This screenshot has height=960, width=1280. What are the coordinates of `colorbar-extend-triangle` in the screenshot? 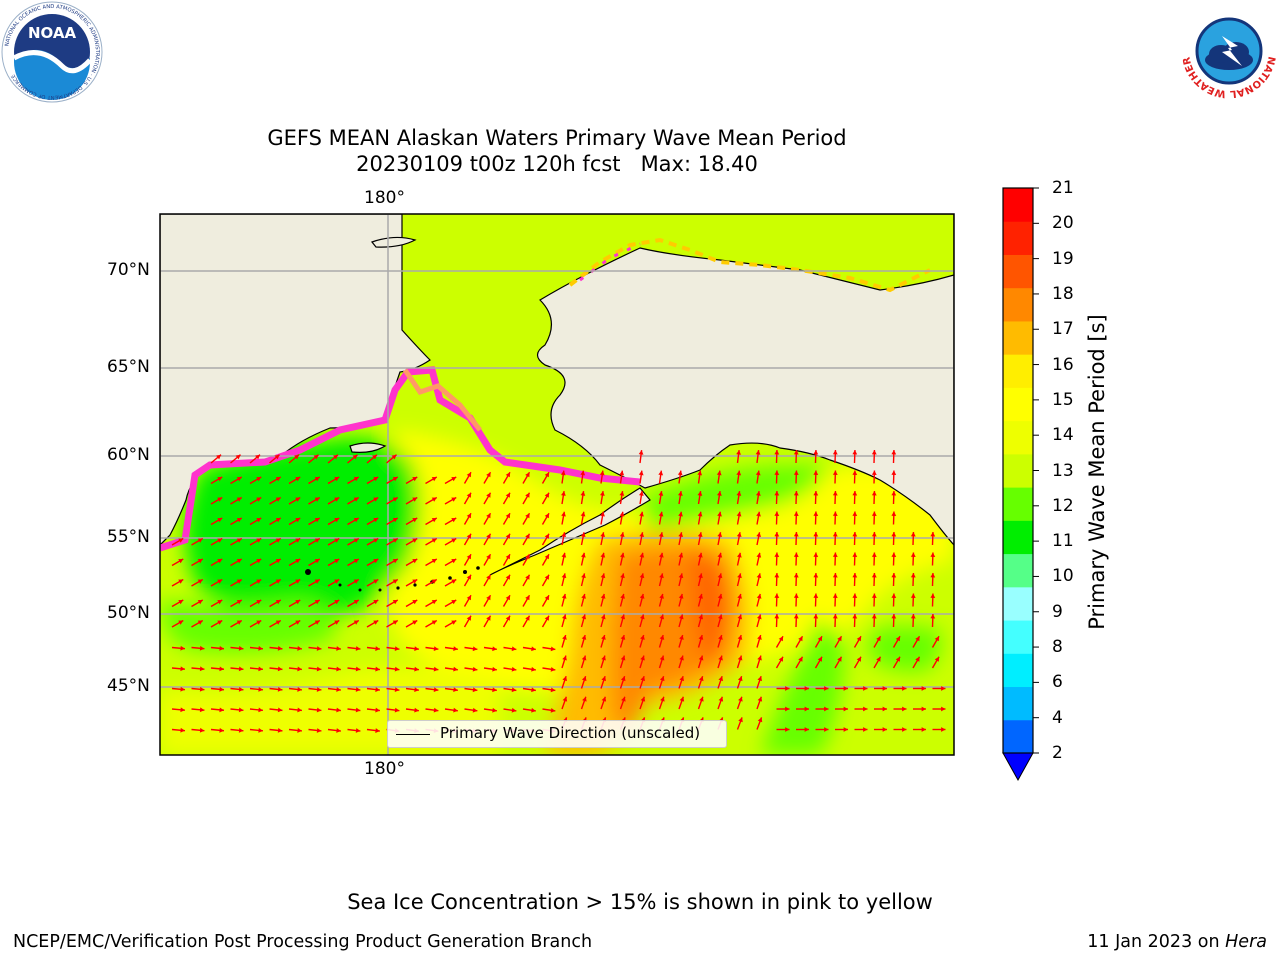 It's located at (1018, 767).